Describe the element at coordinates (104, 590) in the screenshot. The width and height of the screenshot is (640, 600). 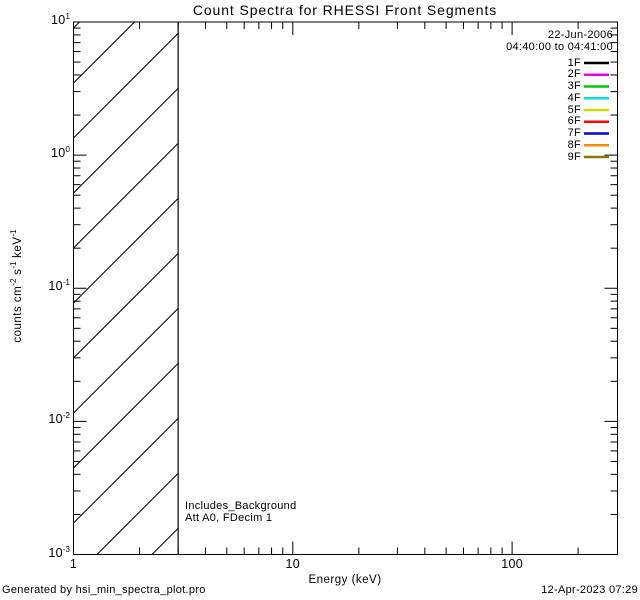
I see `footer-generator: Generated by hsi_min_spectra_plot.pro` at that location.